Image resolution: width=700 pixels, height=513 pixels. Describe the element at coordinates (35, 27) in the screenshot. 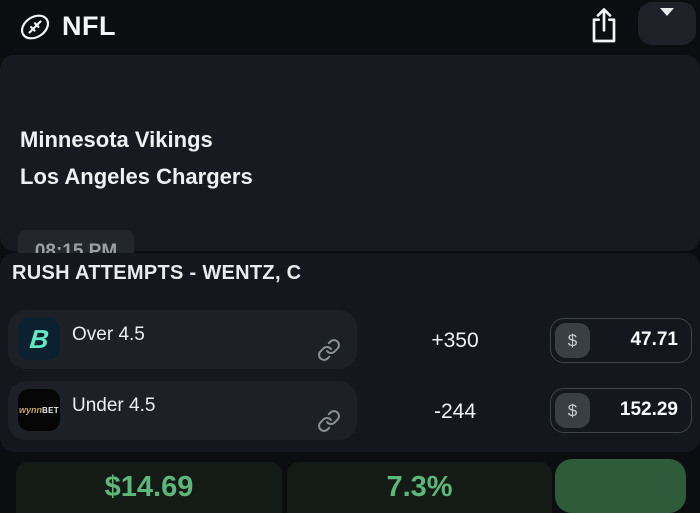

I see `football-icon` at that location.